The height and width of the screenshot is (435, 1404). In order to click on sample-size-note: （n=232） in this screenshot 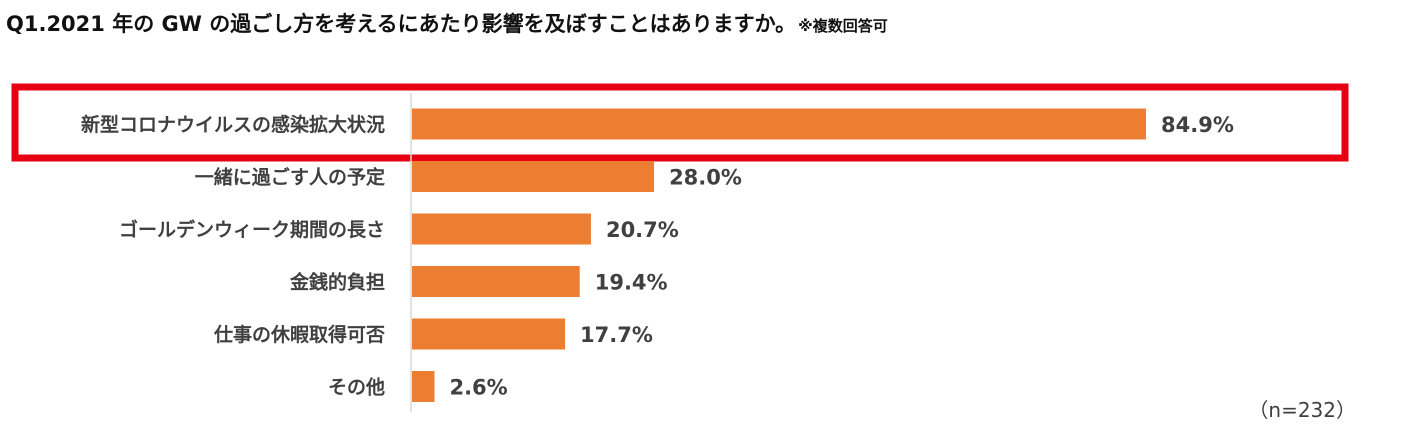, I will do `click(1302, 410)`.